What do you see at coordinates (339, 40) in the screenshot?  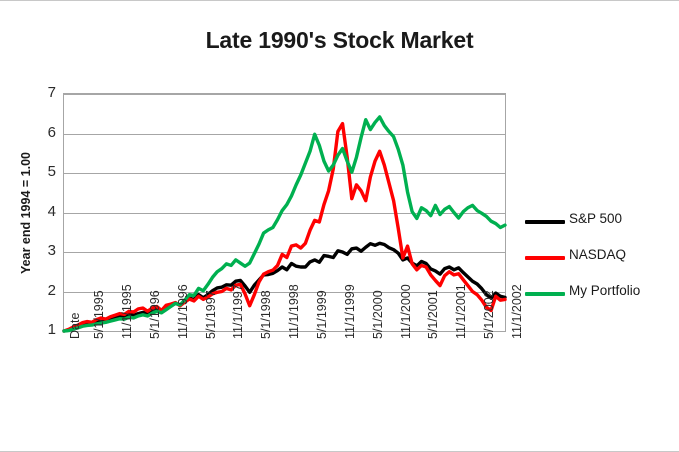 I see `chart-title: Late 1990's Stock Market` at bounding box center [339, 40].